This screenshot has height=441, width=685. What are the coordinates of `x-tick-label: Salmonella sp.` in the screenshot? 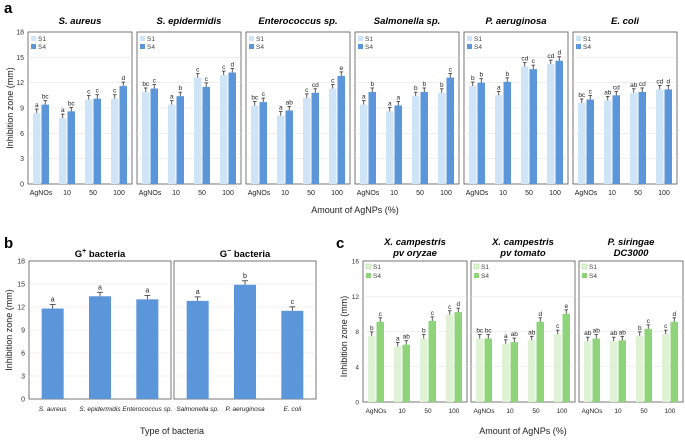 It's located at (197, 409).